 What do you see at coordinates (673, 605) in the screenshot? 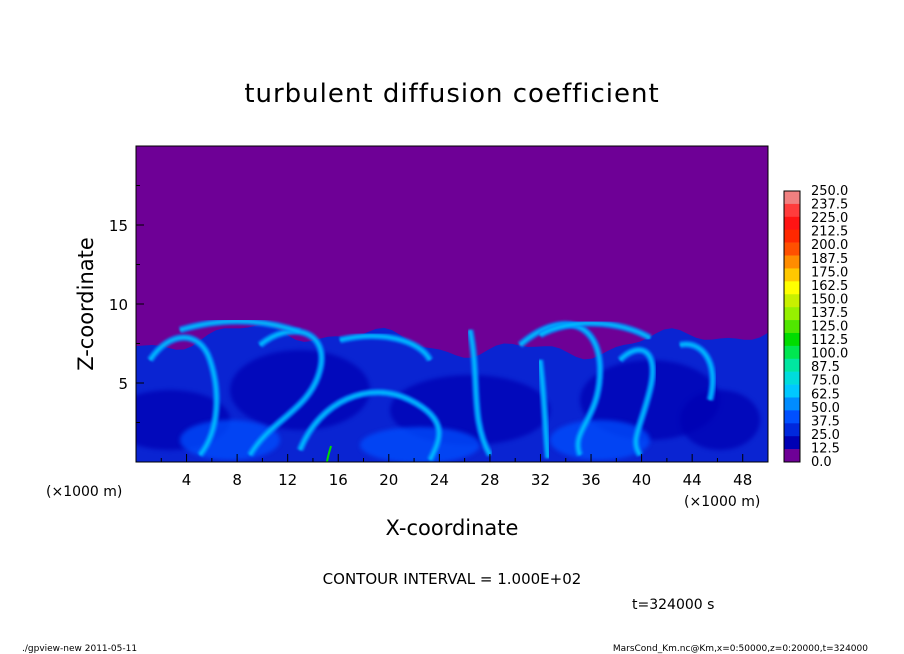
I see `time-label: t=324000 s` at bounding box center [673, 605].